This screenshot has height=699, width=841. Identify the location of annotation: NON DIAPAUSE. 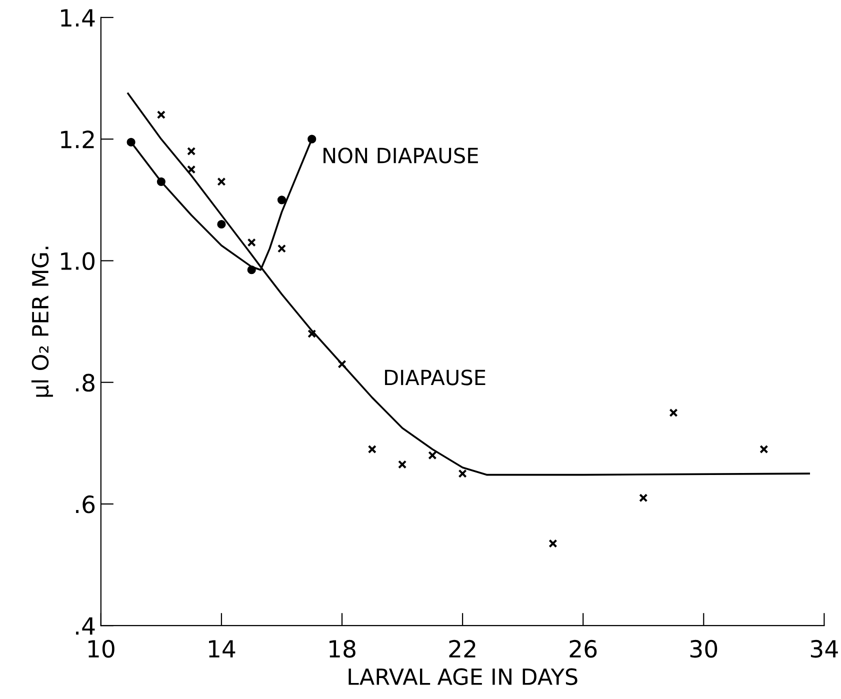
(401, 156).